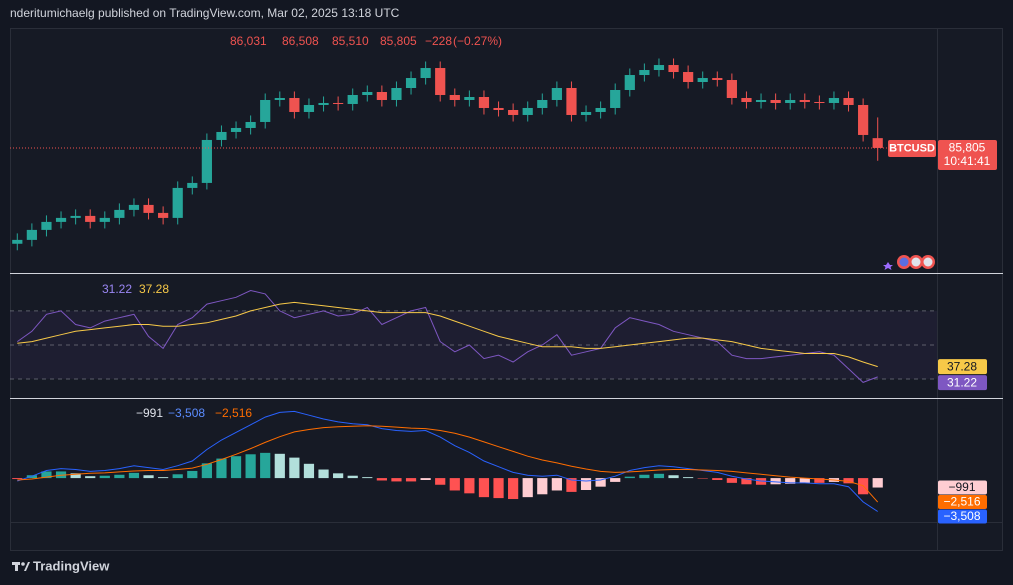 The image size is (1013, 585). What do you see at coordinates (350, 41) in the screenshot?
I see `ohlc-low: 85,510` at bounding box center [350, 41].